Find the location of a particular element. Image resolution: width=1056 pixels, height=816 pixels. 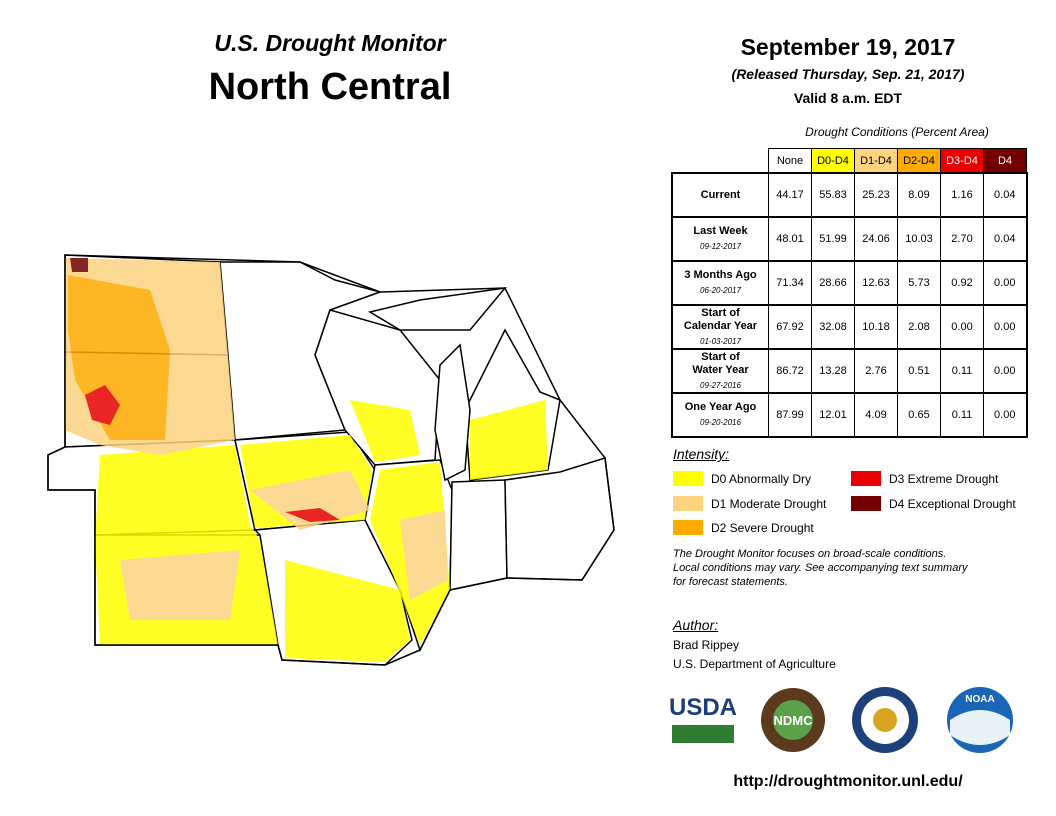

legend-item: D1 Moderate Drought is located at coordinates (749, 503).